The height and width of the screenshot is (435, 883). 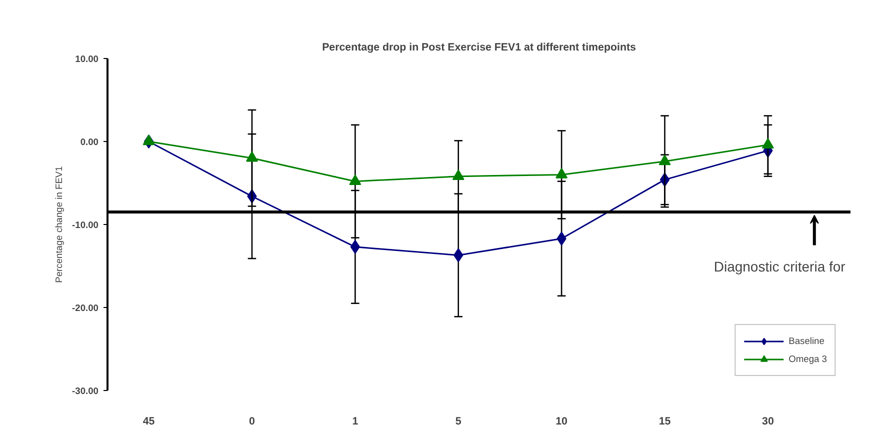 I want to click on y-tick-label: 0.00, so click(x=89, y=142).